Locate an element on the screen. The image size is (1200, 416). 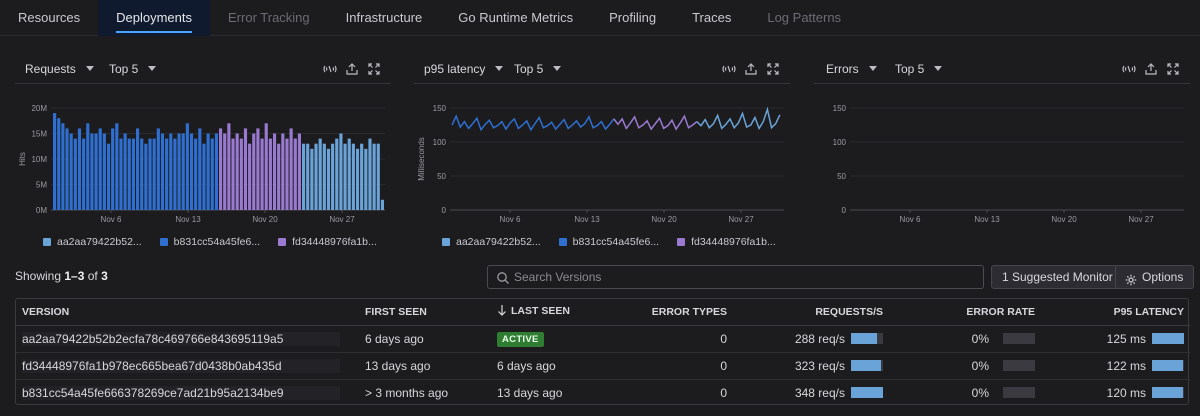
export-icon is located at coordinates (1151, 69).